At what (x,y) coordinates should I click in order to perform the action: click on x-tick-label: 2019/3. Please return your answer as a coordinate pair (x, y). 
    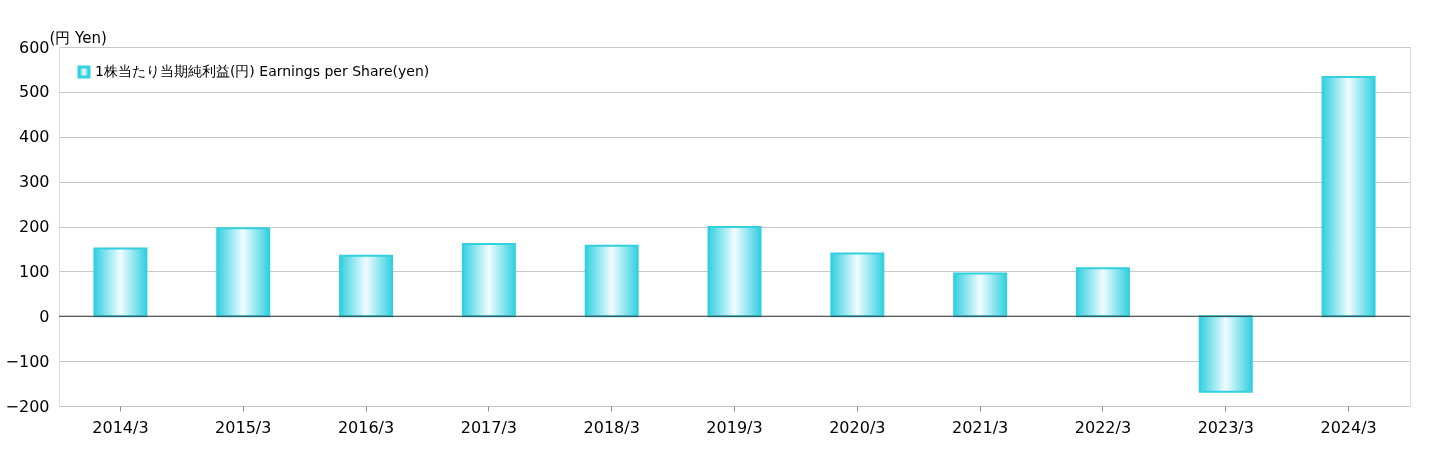
    Looking at the image, I should click on (734, 427).